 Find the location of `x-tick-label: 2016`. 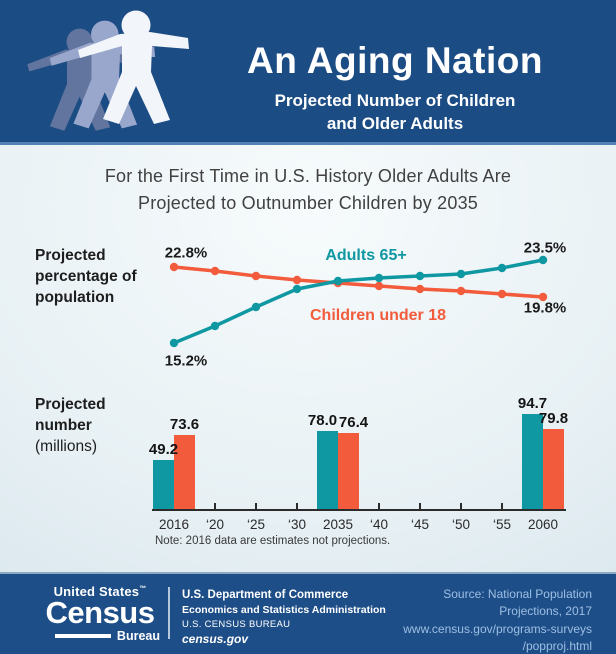

x-tick-label: 2016 is located at coordinates (174, 524).